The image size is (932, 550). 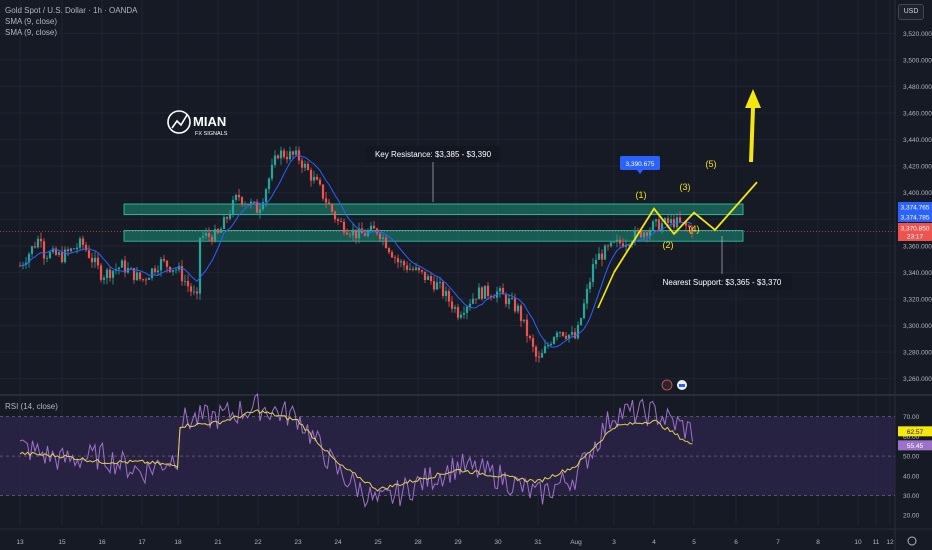 I want to click on legend-symbol: Gold Spot / U.S. Dollar · 1h · OANDA, so click(x=71, y=10).